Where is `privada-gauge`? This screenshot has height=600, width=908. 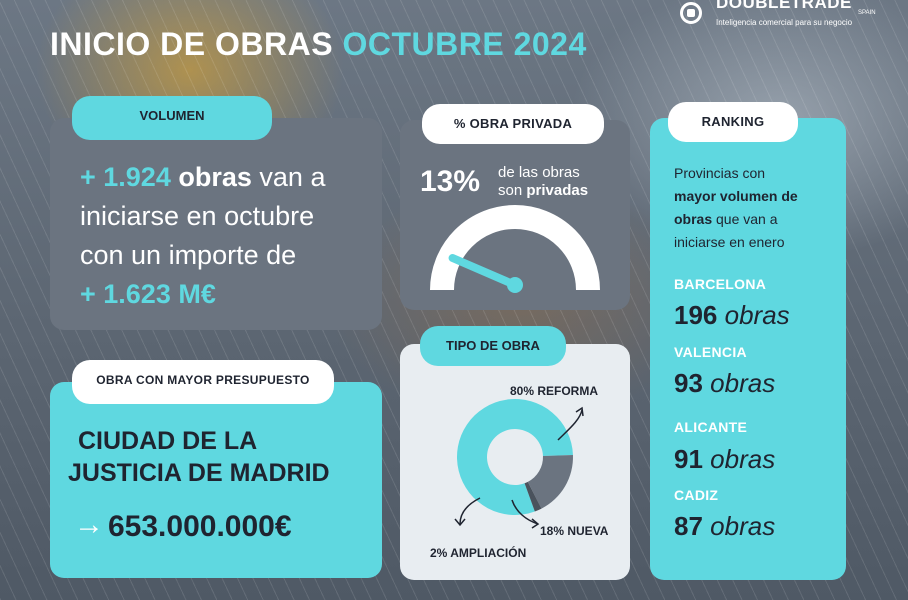 privada-gauge is located at coordinates (515, 249).